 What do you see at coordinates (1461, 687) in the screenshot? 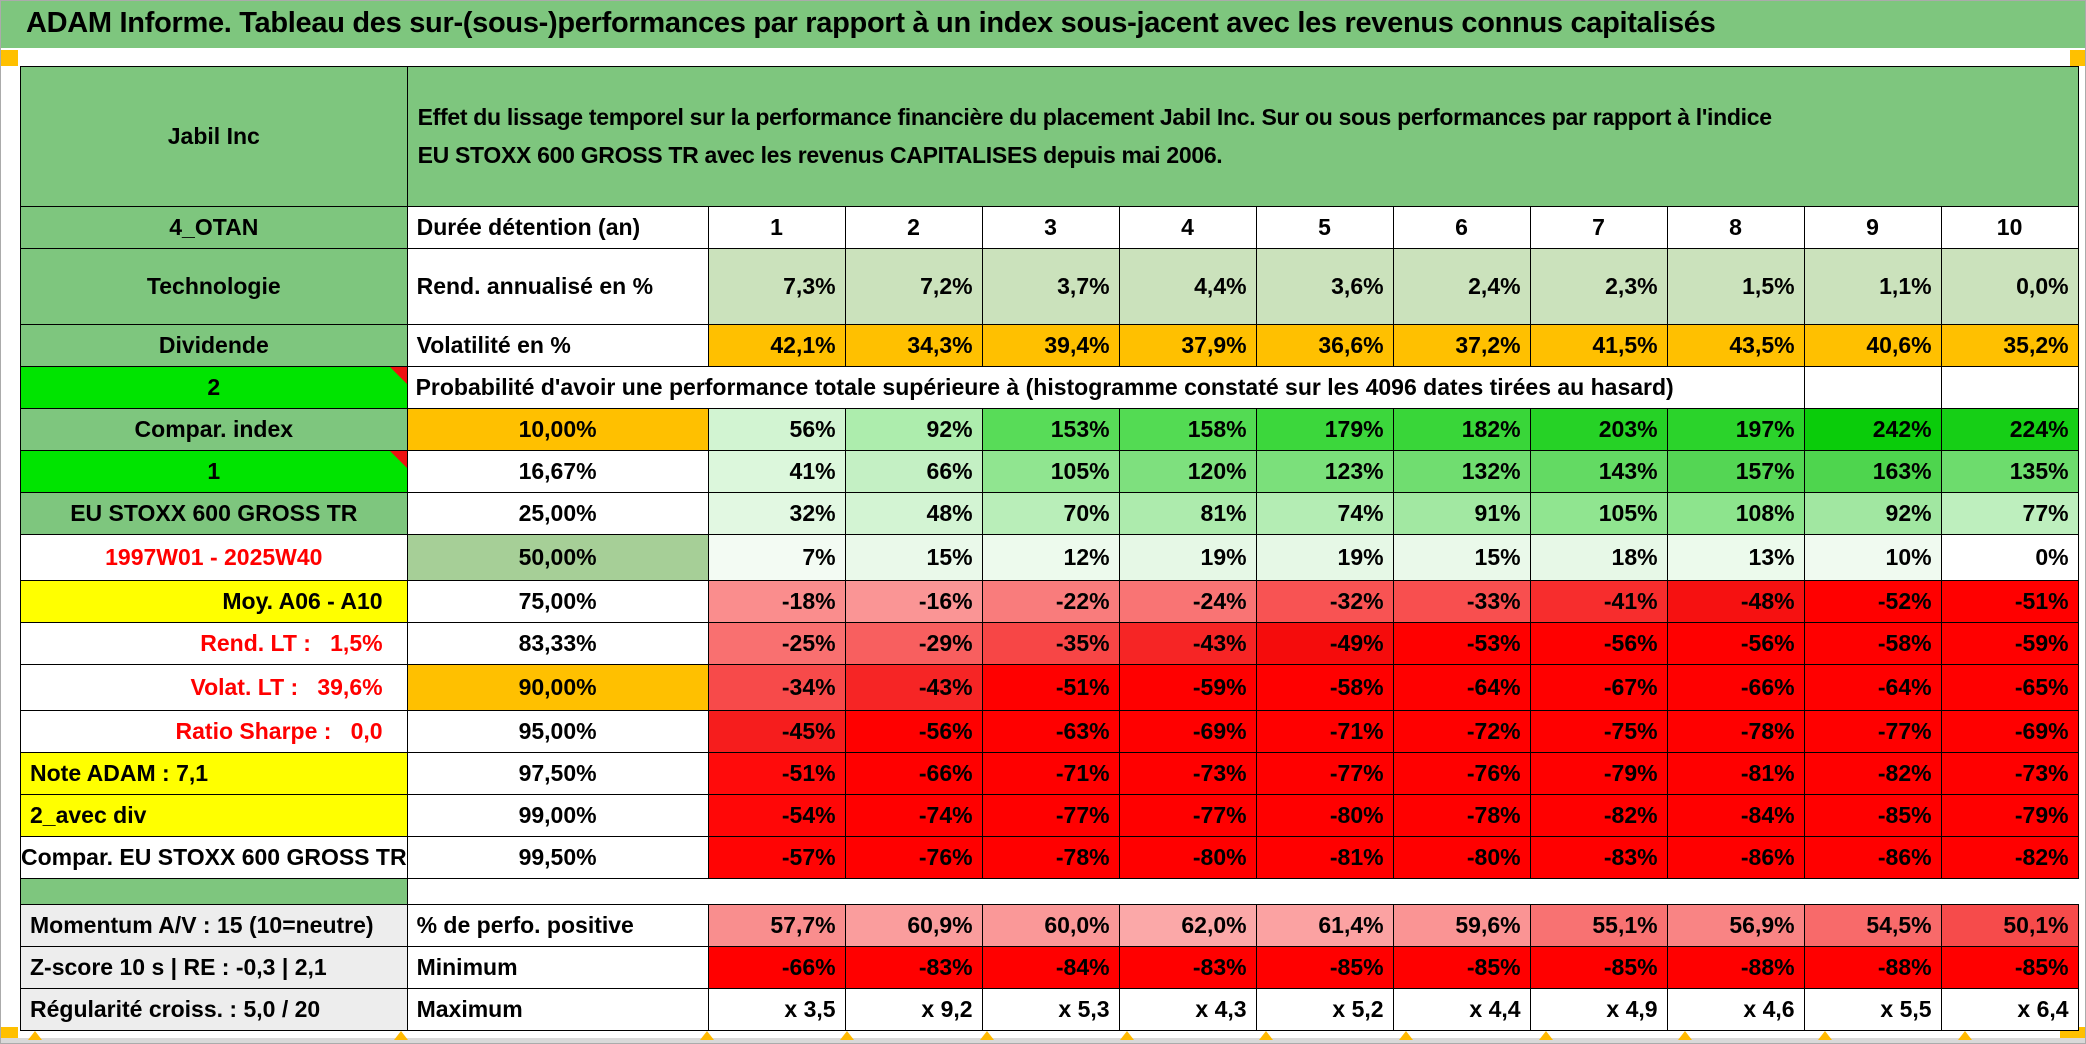
I see `data-cell: -64%` at bounding box center [1461, 687].